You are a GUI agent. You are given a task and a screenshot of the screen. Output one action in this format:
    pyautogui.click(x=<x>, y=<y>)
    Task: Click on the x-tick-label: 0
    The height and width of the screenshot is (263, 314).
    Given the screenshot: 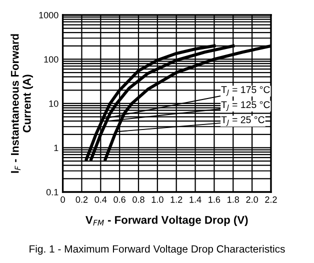 What is the action you would take?
    pyautogui.click(x=62, y=199)
    